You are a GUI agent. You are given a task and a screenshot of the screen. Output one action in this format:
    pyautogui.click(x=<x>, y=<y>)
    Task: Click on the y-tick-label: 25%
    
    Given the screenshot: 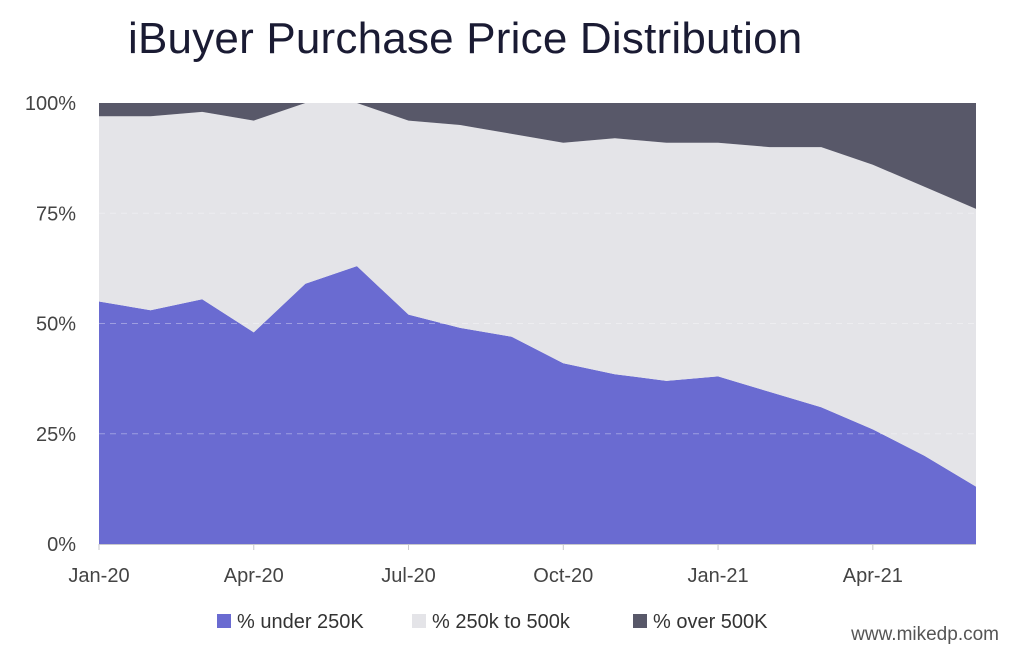 What is the action you would take?
    pyautogui.click(x=56, y=435)
    